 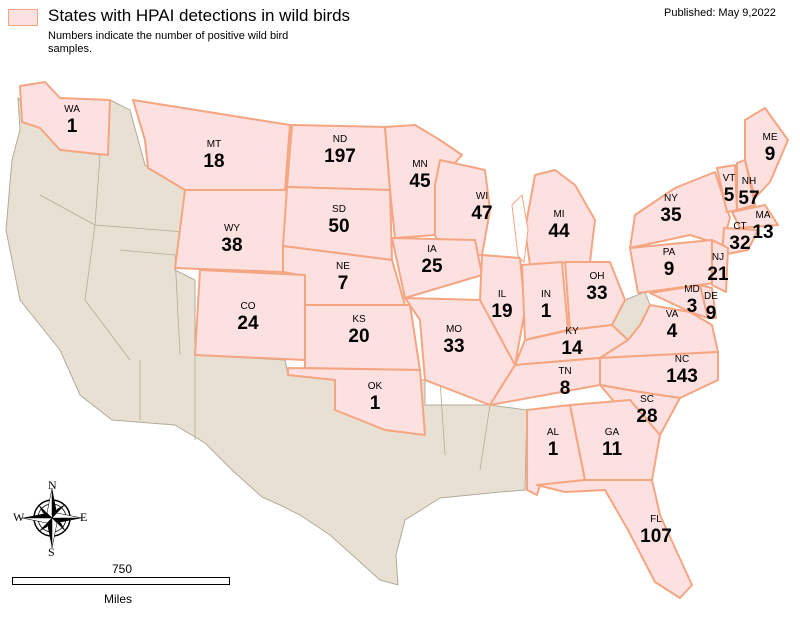 I want to click on state-label-ky: KY 14, so click(x=572, y=342).